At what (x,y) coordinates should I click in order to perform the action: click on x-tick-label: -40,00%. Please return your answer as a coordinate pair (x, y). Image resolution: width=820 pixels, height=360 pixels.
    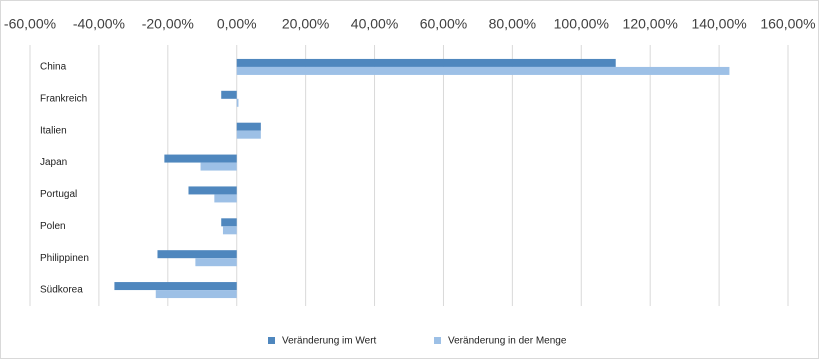
    Looking at the image, I should click on (99, 24).